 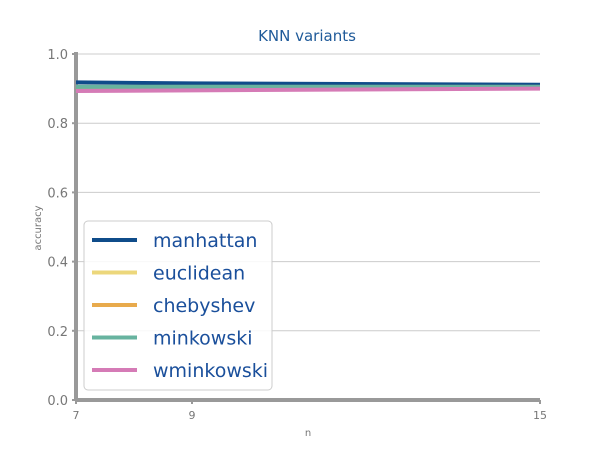 What do you see at coordinates (57, 332) in the screenshot?
I see `y-tick-label: 0.2` at bounding box center [57, 332].